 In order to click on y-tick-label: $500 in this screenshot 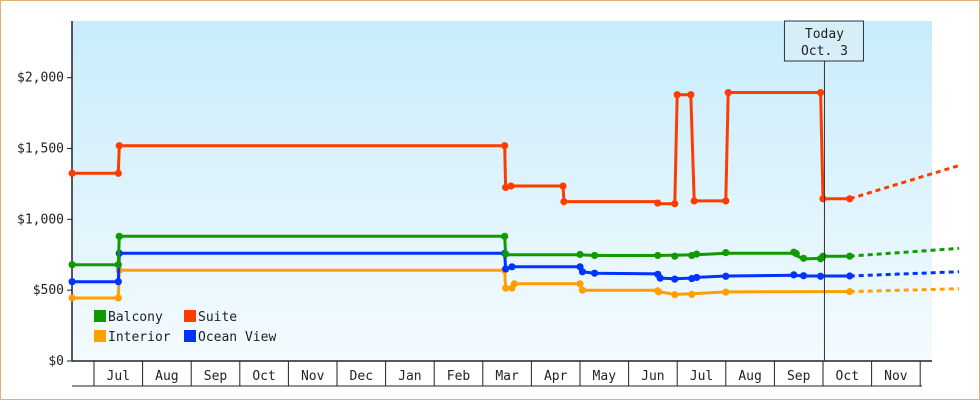, I will do `click(48, 290)`.